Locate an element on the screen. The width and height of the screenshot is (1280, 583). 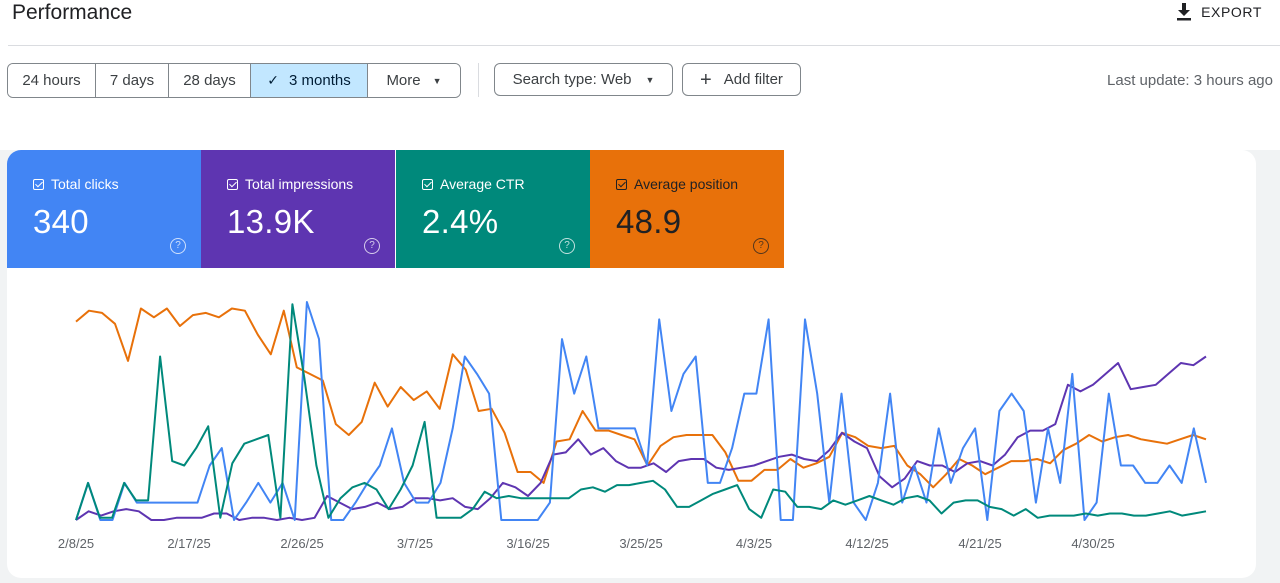
range-more-dropdown: More ▼ is located at coordinates (414, 80).